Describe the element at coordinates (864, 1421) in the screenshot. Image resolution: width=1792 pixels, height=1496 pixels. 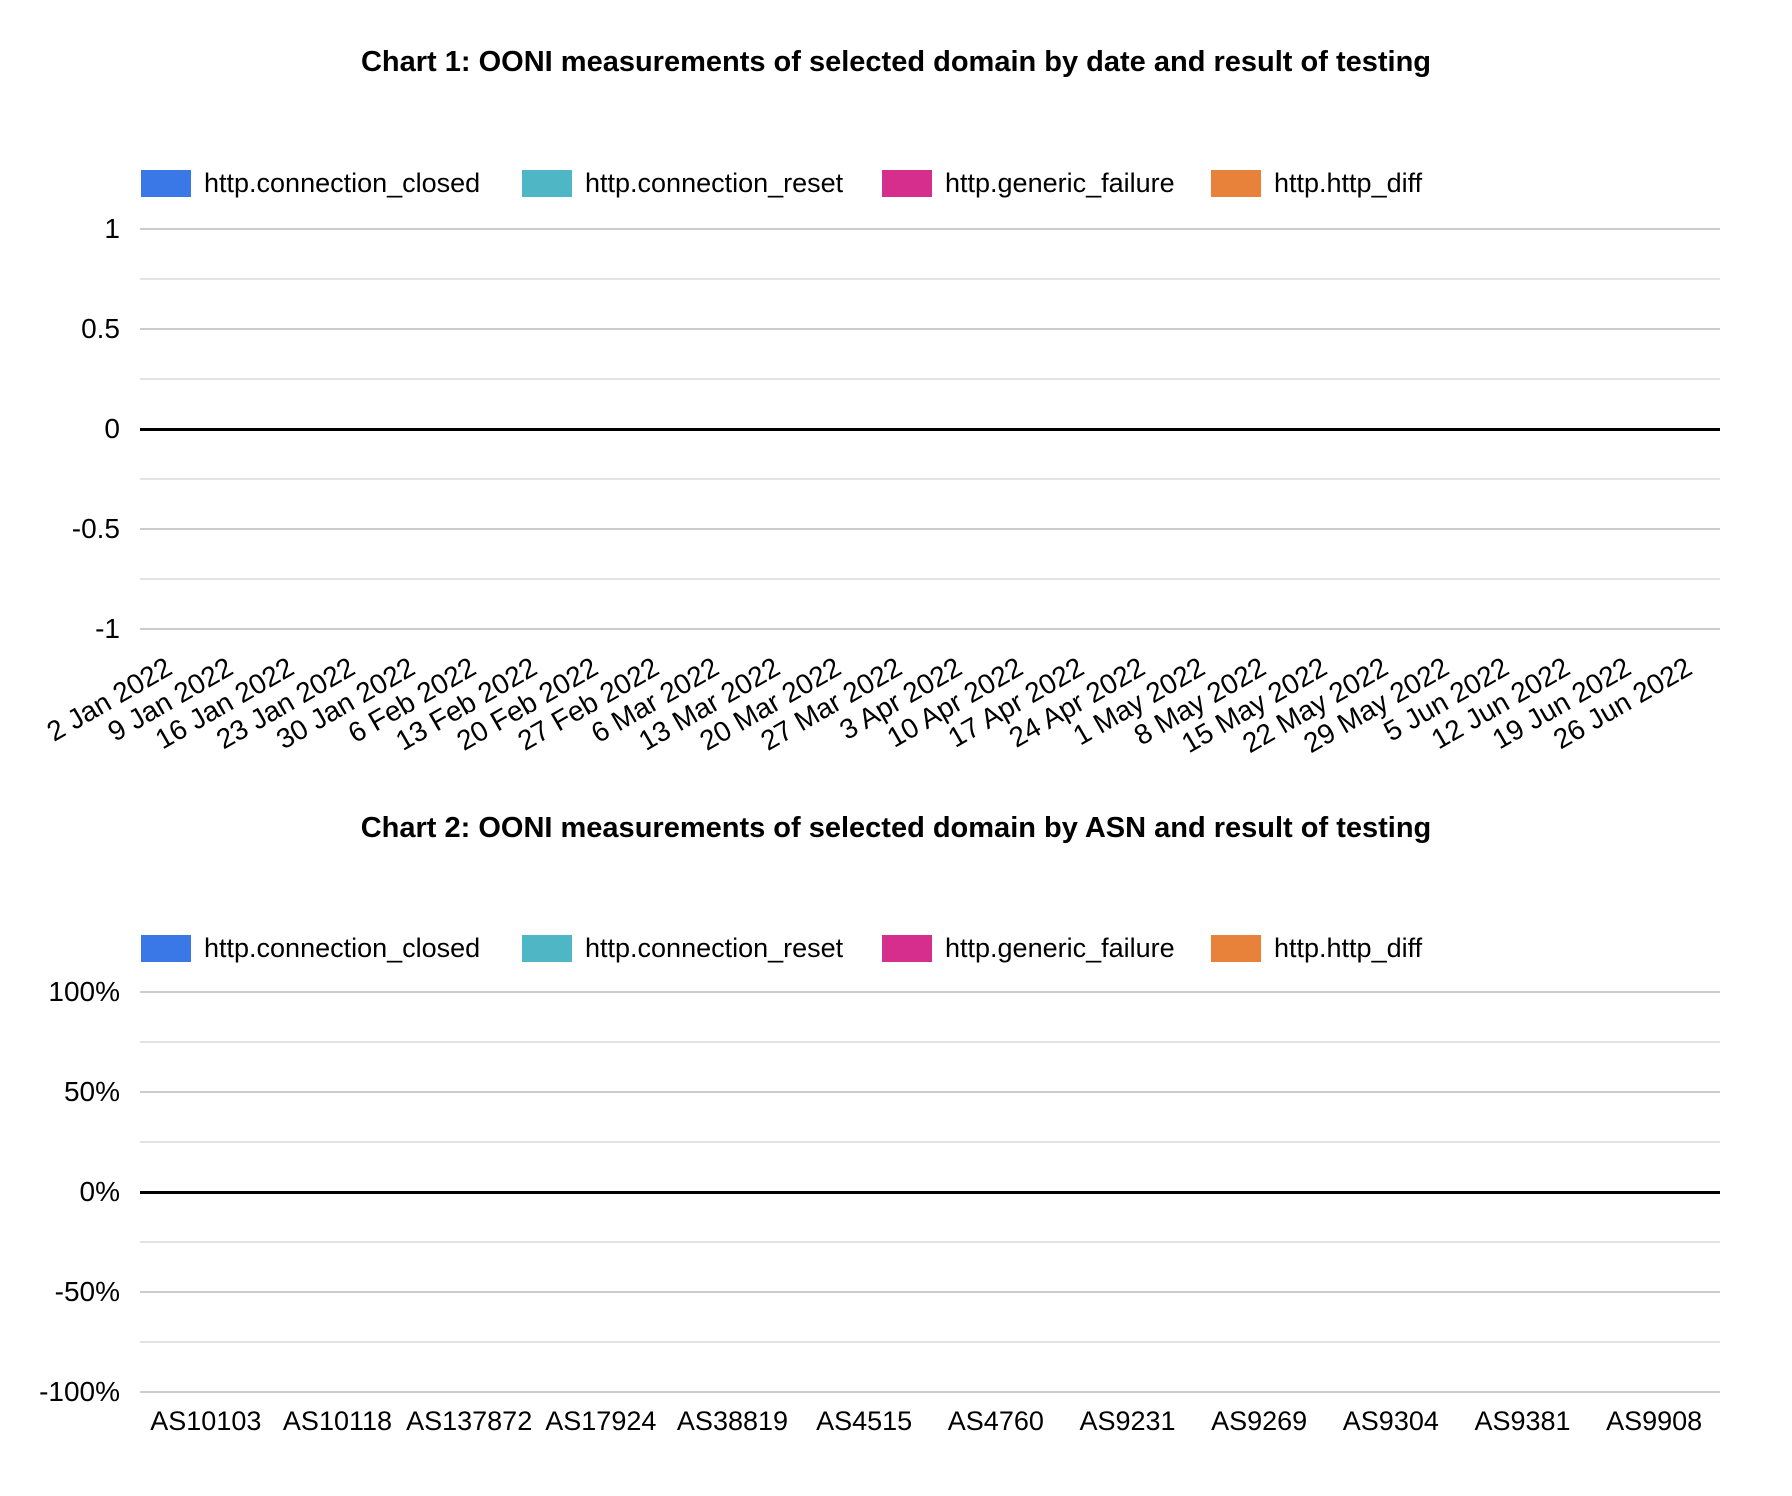
I see `x-axis-label: AS4515` at that location.